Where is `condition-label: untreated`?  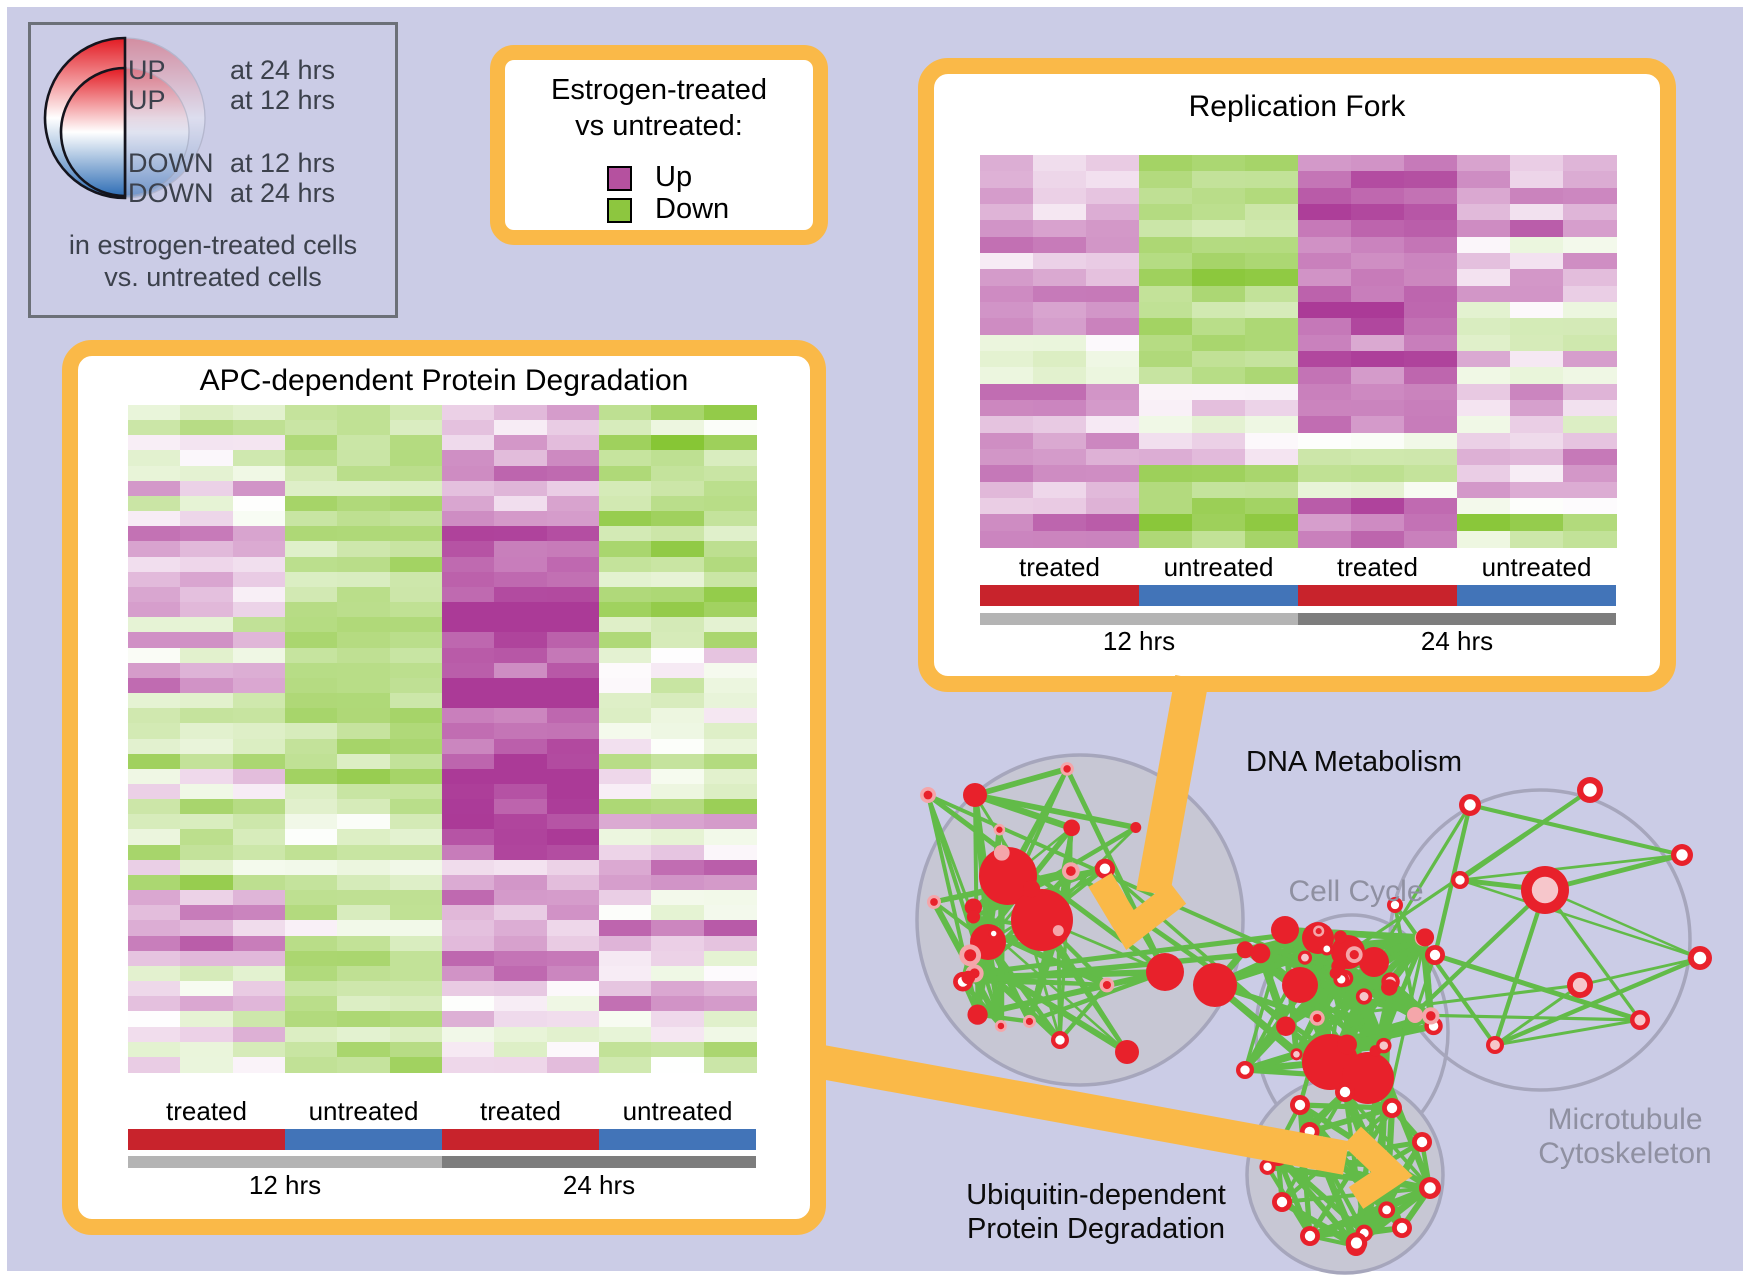 condition-label: untreated is located at coordinates (1218, 567).